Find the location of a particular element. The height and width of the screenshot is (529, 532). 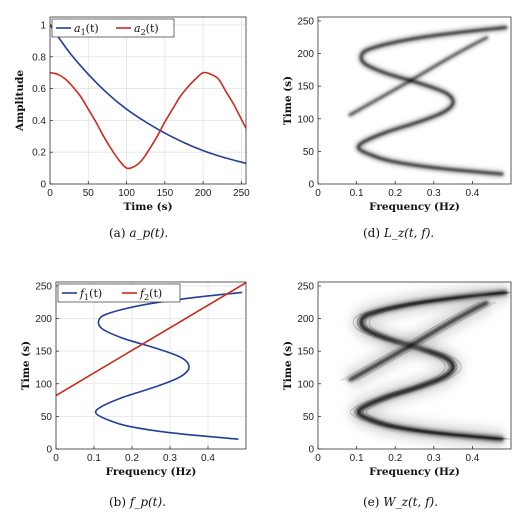

x-axis-label: Time (s) is located at coordinates (147, 207).